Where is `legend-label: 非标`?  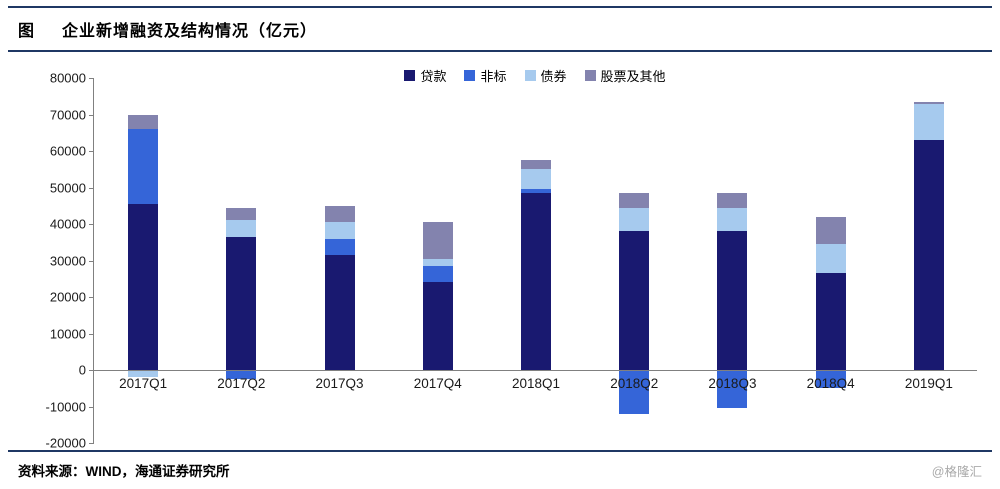 legend-label: 非标 is located at coordinates (493, 76).